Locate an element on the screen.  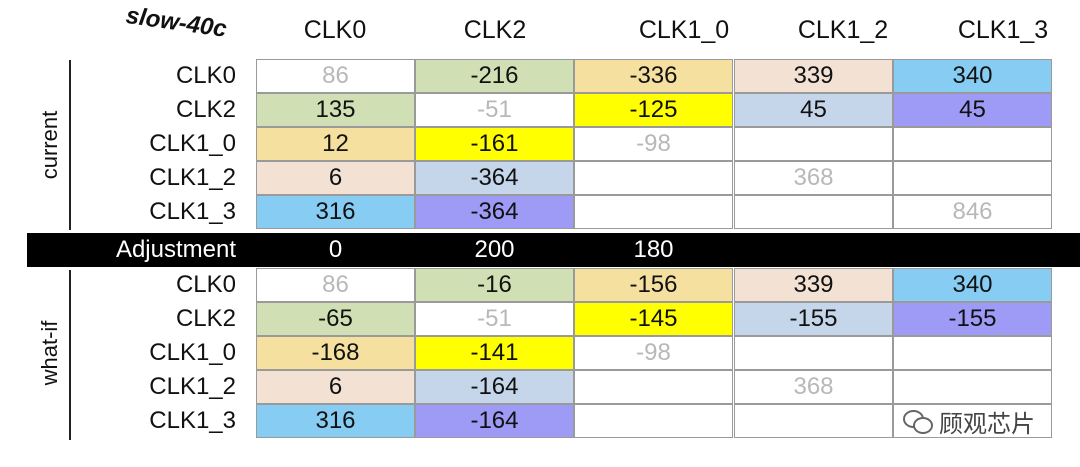
whatif-row-label-clk1-0: CLK1_0 is located at coordinates (192, 352).